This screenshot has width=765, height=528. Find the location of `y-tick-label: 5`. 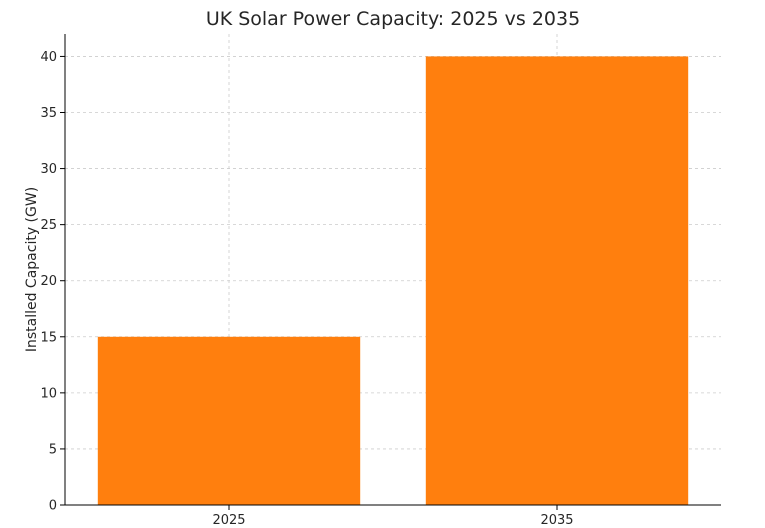

y-tick-label: 5 is located at coordinates (53, 449).